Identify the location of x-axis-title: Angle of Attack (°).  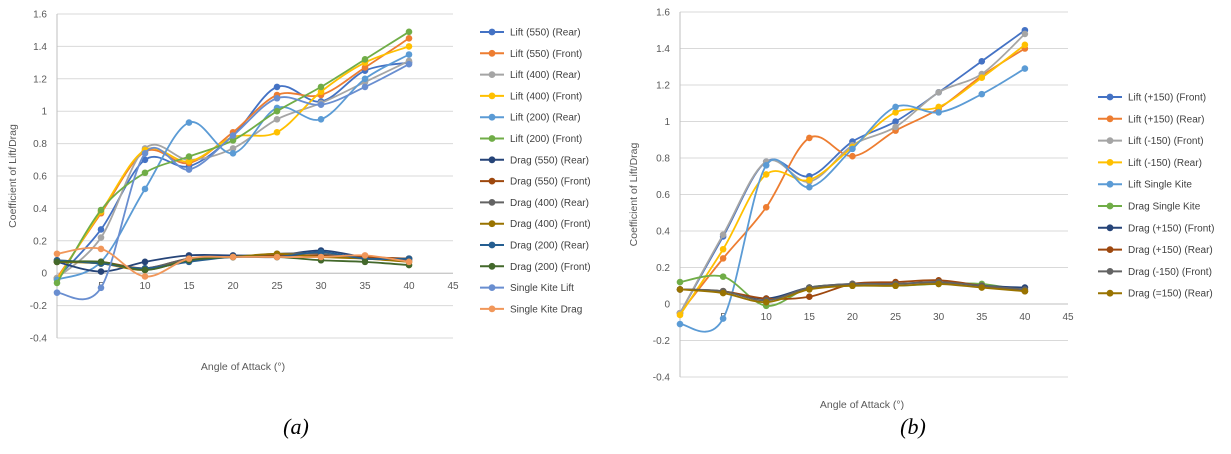
(243, 367).